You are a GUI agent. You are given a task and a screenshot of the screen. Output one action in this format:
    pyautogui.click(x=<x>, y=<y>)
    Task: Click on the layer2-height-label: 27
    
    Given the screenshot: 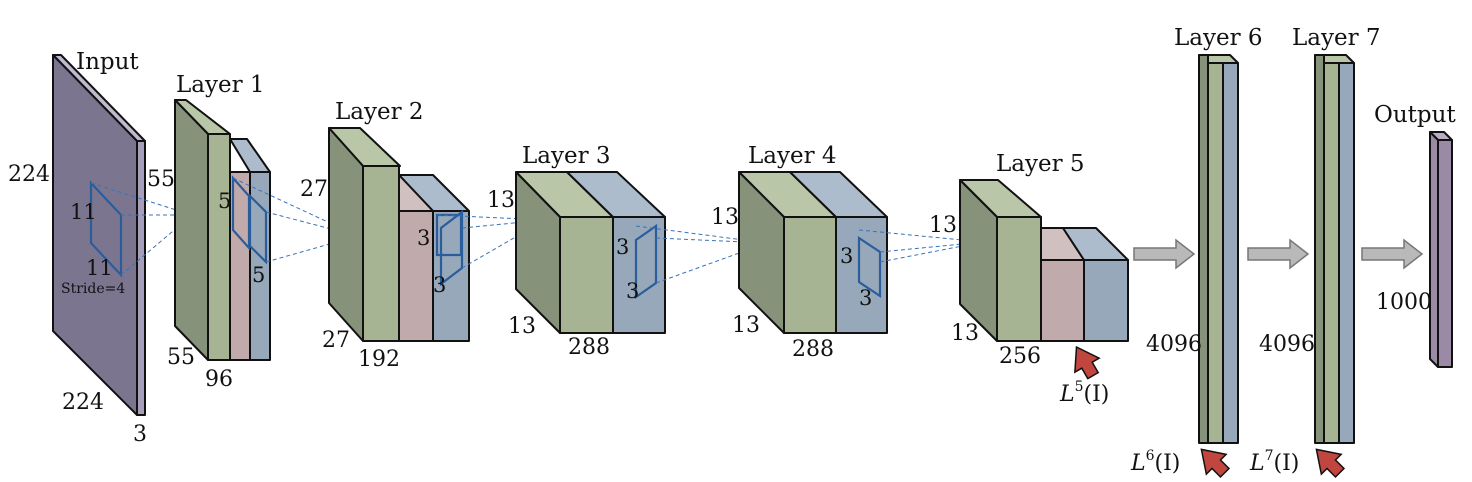 What is the action you would take?
    pyautogui.click(x=314, y=189)
    